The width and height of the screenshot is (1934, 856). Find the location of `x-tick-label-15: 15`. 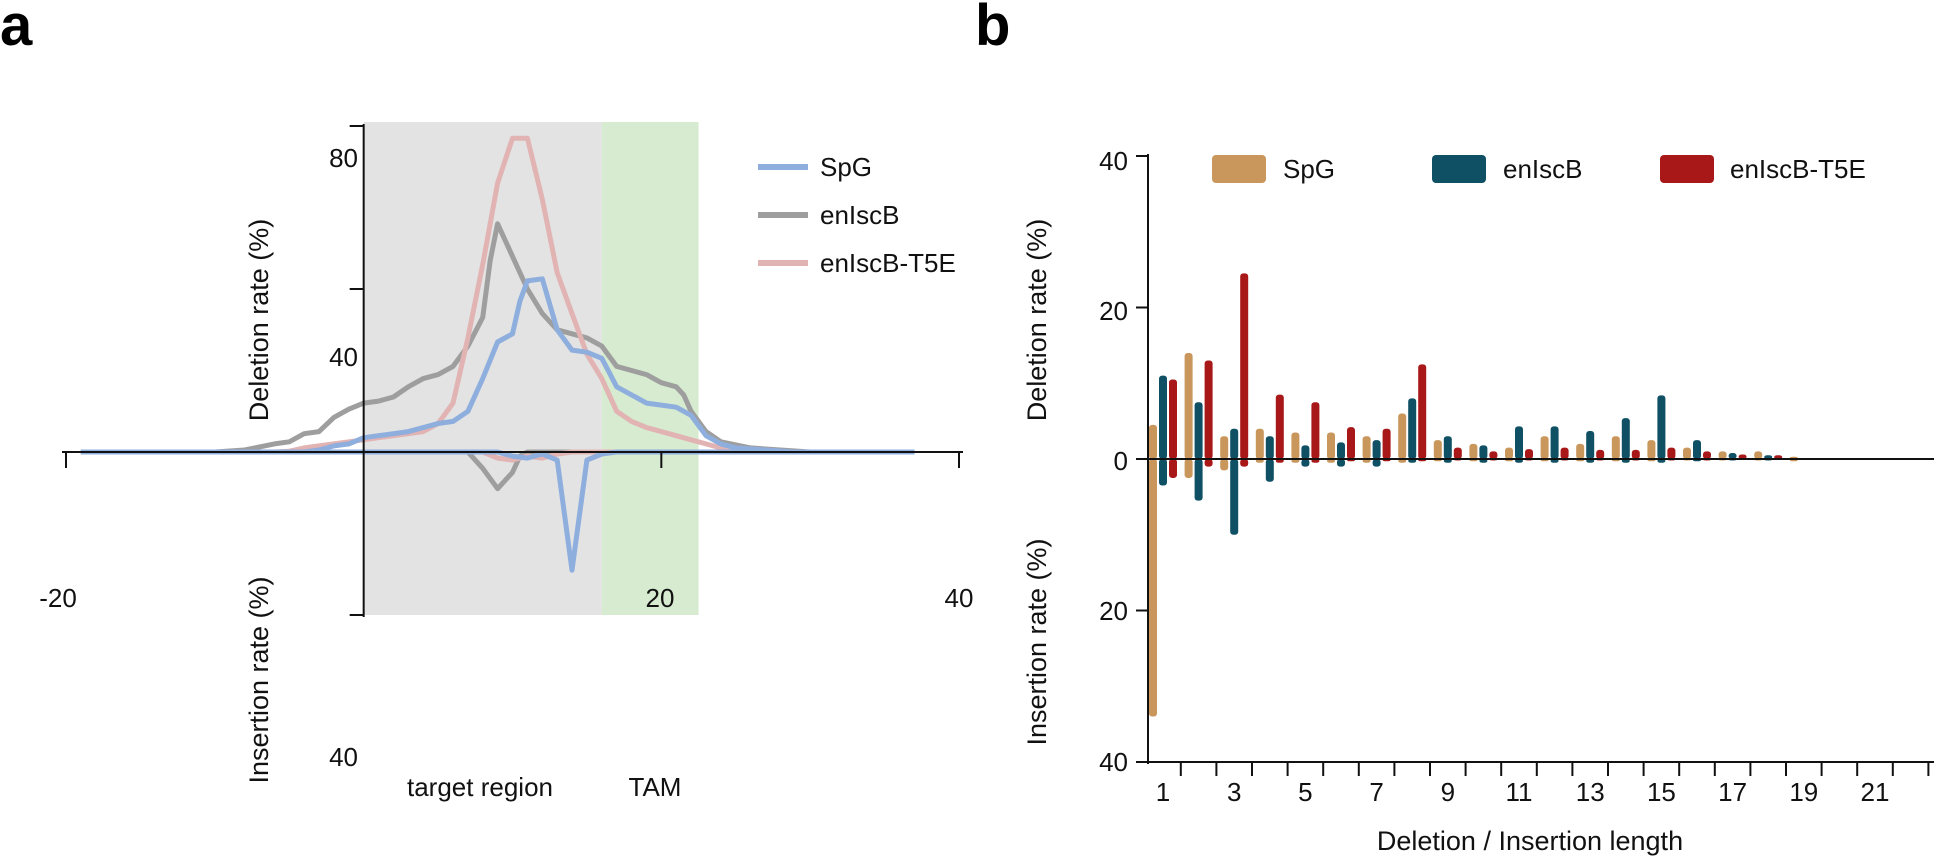

x-tick-label-15: 15 is located at coordinates (1661, 792).